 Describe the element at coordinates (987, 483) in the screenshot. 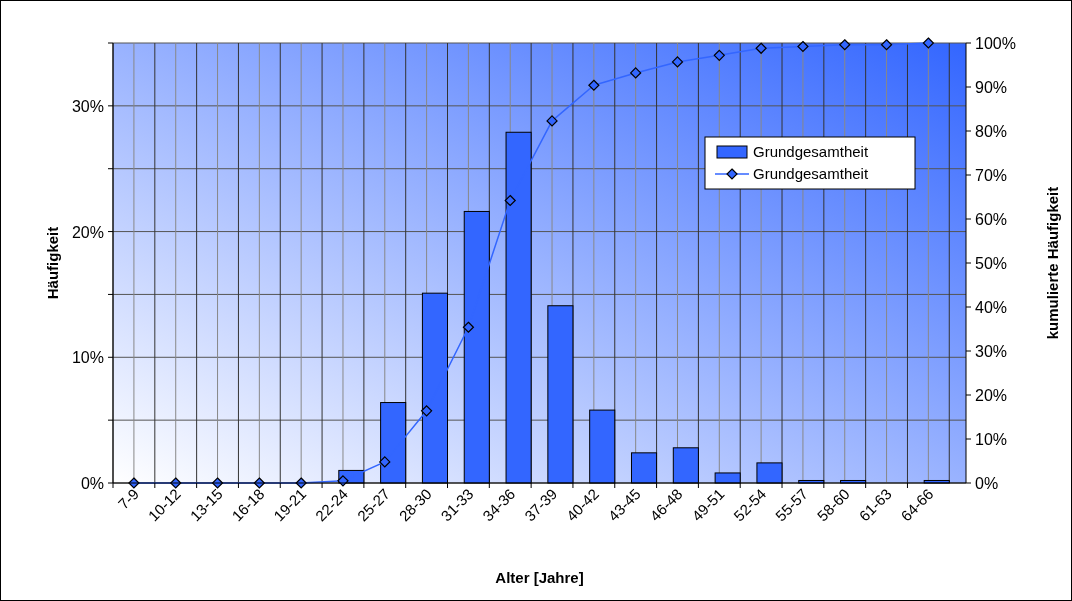

I see `y2-tick-label: 0%` at that location.